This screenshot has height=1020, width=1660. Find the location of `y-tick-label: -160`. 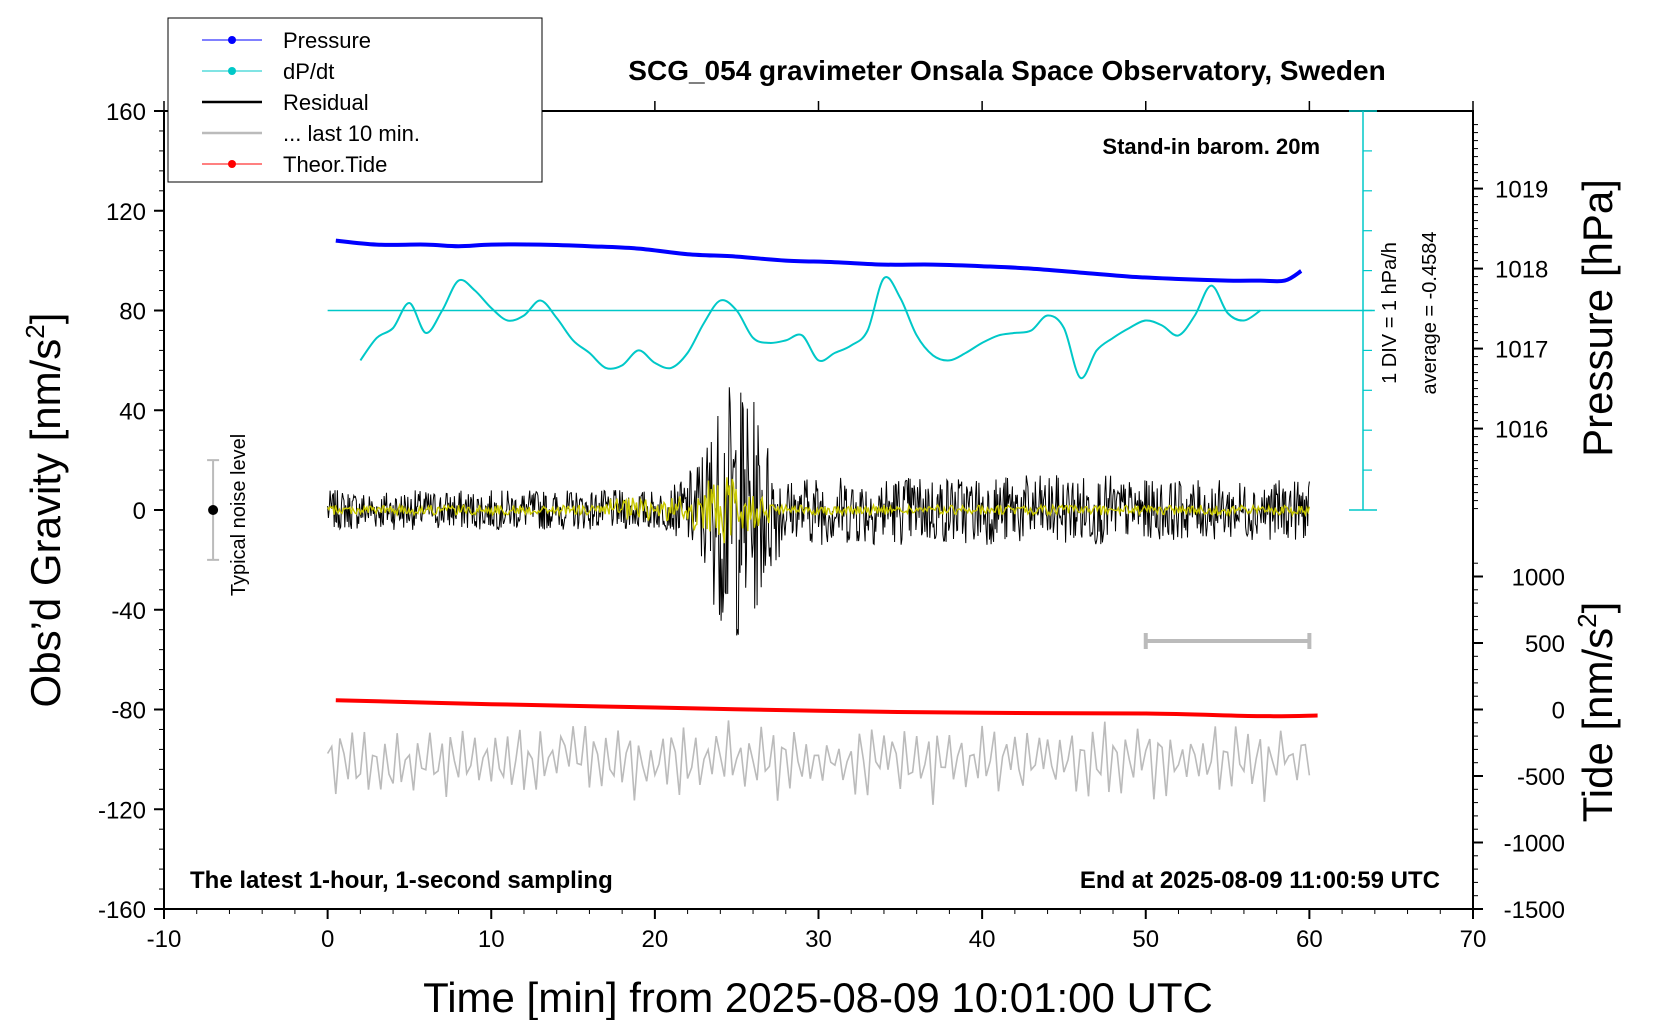

y-tick-label: -160 is located at coordinates (122, 910).